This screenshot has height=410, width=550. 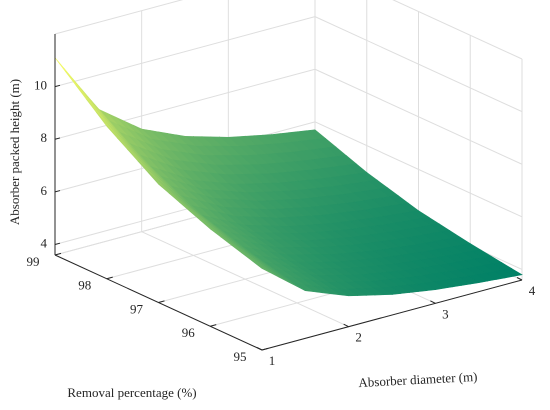 What do you see at coordinates (44, 137) in the screenshot?
I see `z-tick-label: 8` at bounding box center [44, 137].